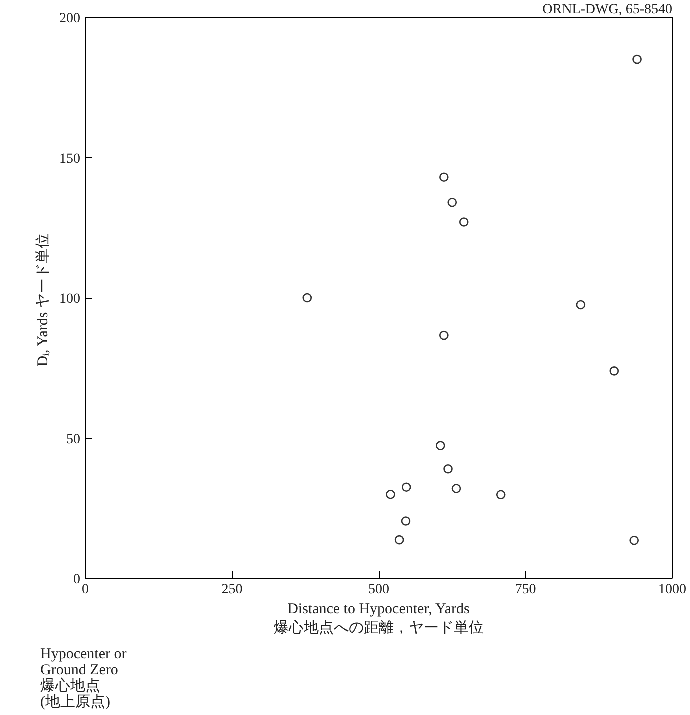  I want to click on x-tick-label: 750, so click(525, 590).